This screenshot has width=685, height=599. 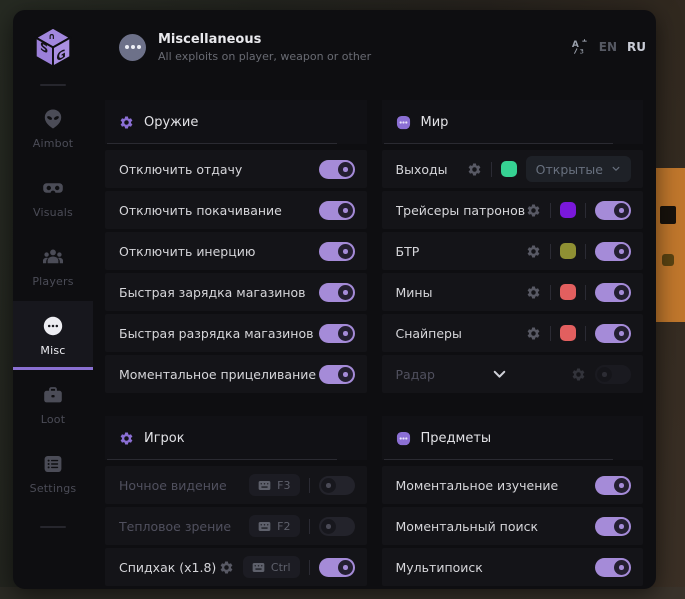 What do you see at coordinates (53, 527) in the screenshot?
I see `sidebar-divider-bottom` at bounding box center [53, 527].